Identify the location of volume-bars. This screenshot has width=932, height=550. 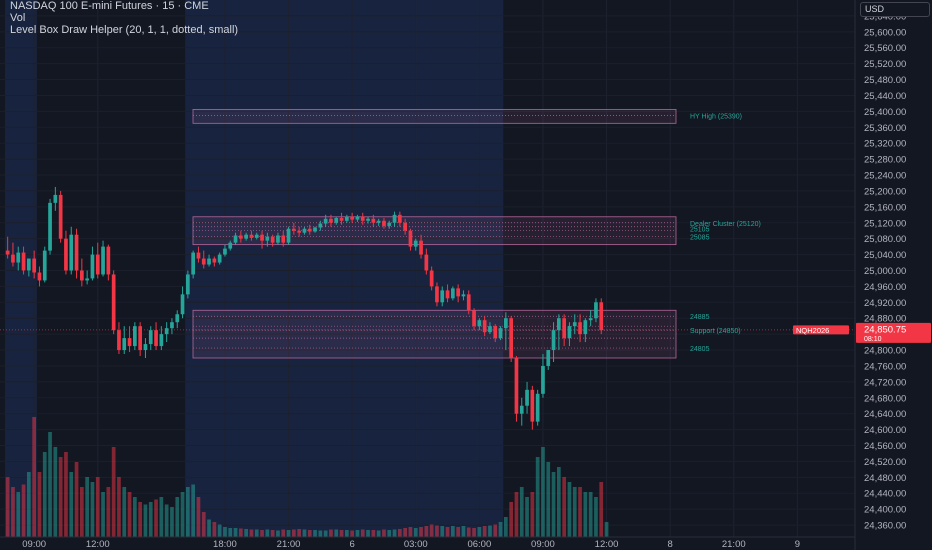
(307, 477).